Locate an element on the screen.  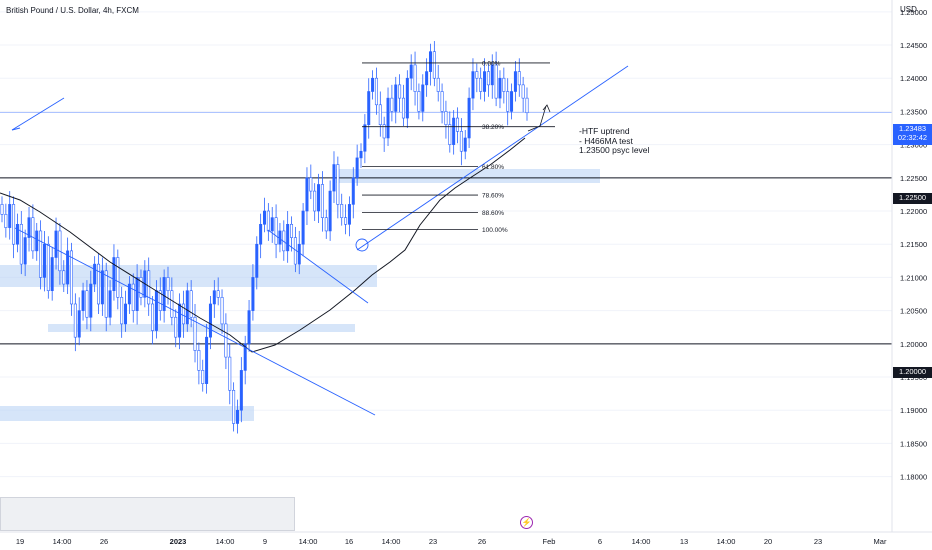
exchange-label: FXCM is located at coordinates (127, 10).